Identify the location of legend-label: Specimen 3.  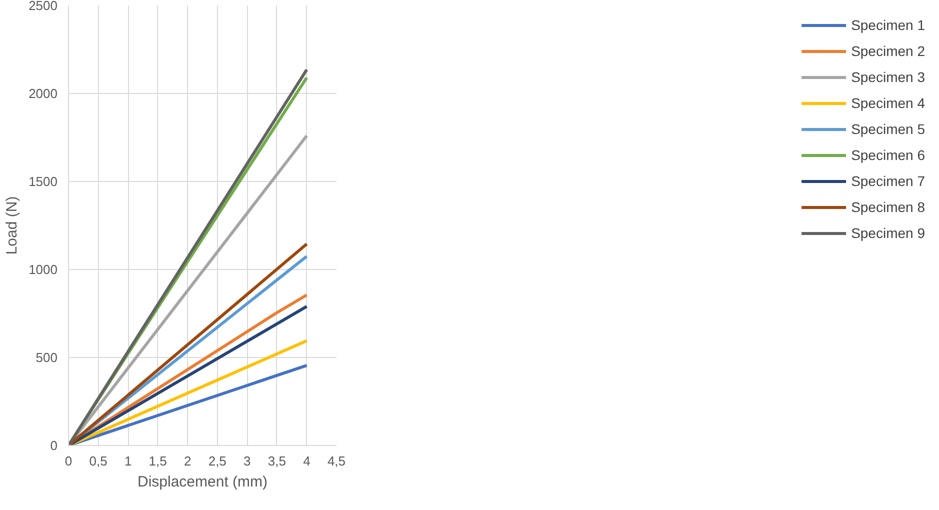
(888, 77).